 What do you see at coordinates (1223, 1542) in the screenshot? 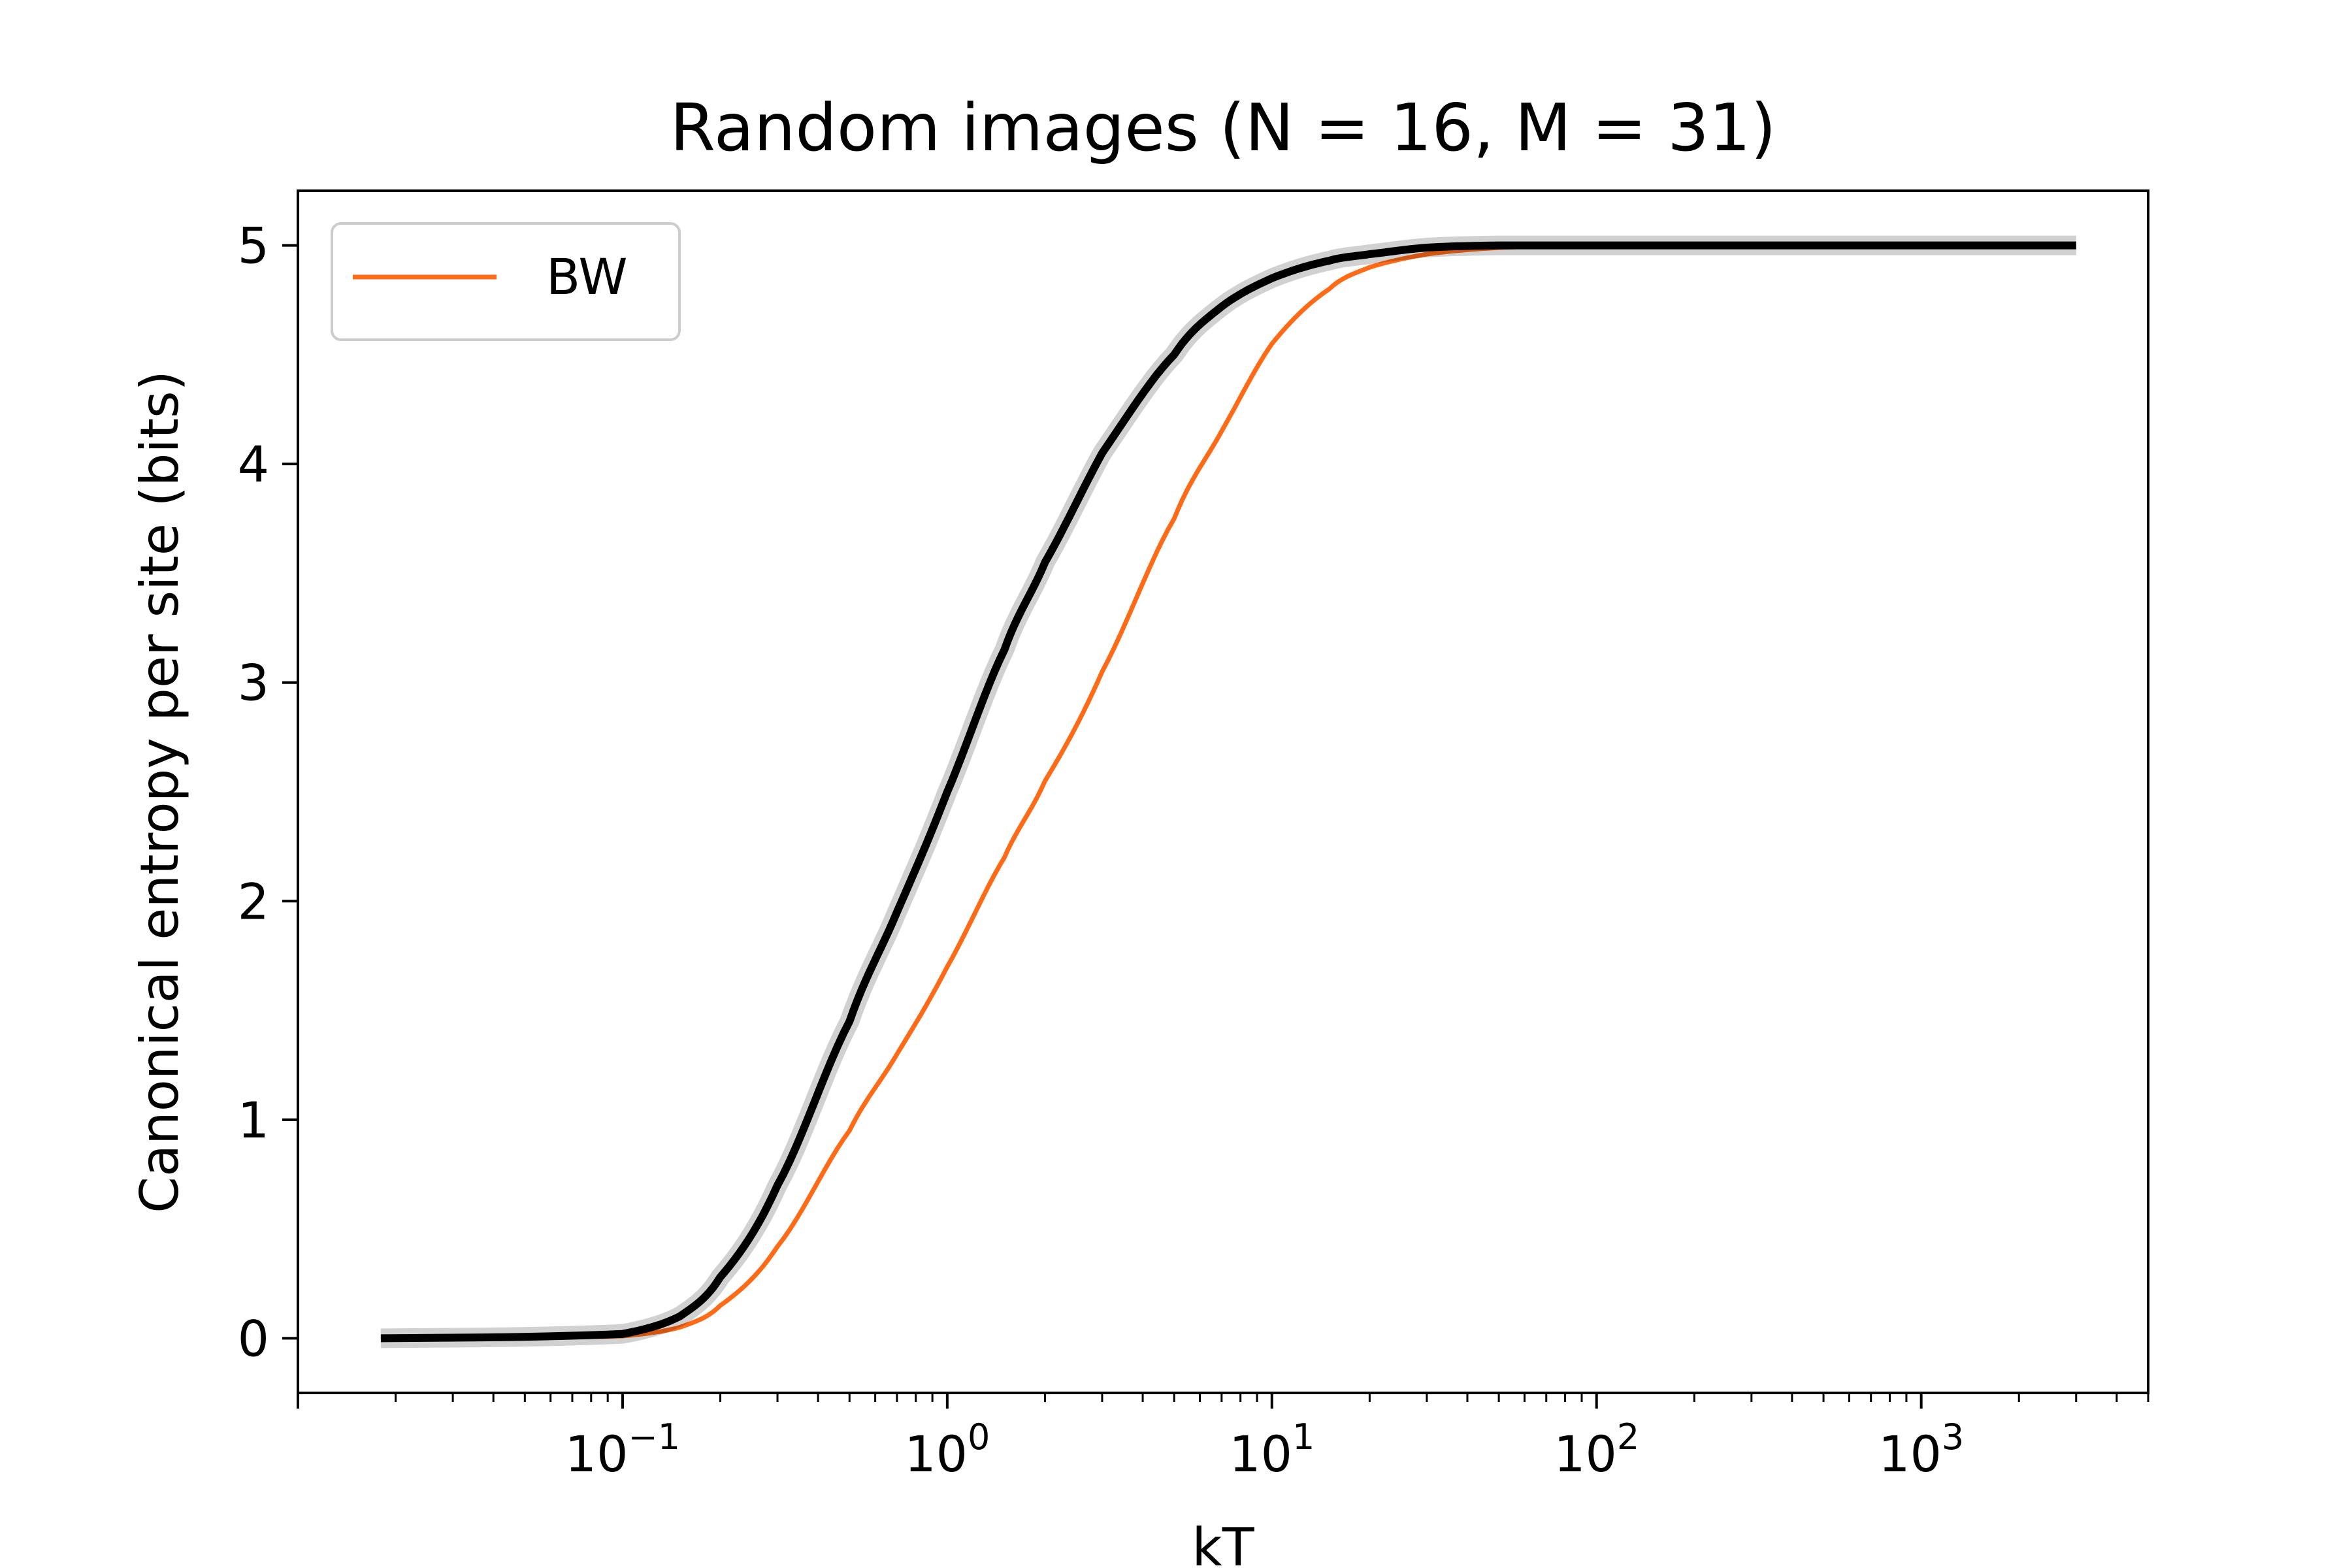
I see `x-axis-label: kT` at bounding box center [1223, 1542].